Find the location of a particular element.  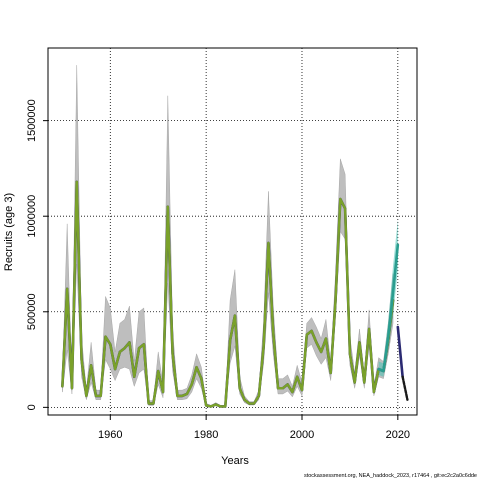

x-tick-label: 1960 is located at coordinates (110, 435).